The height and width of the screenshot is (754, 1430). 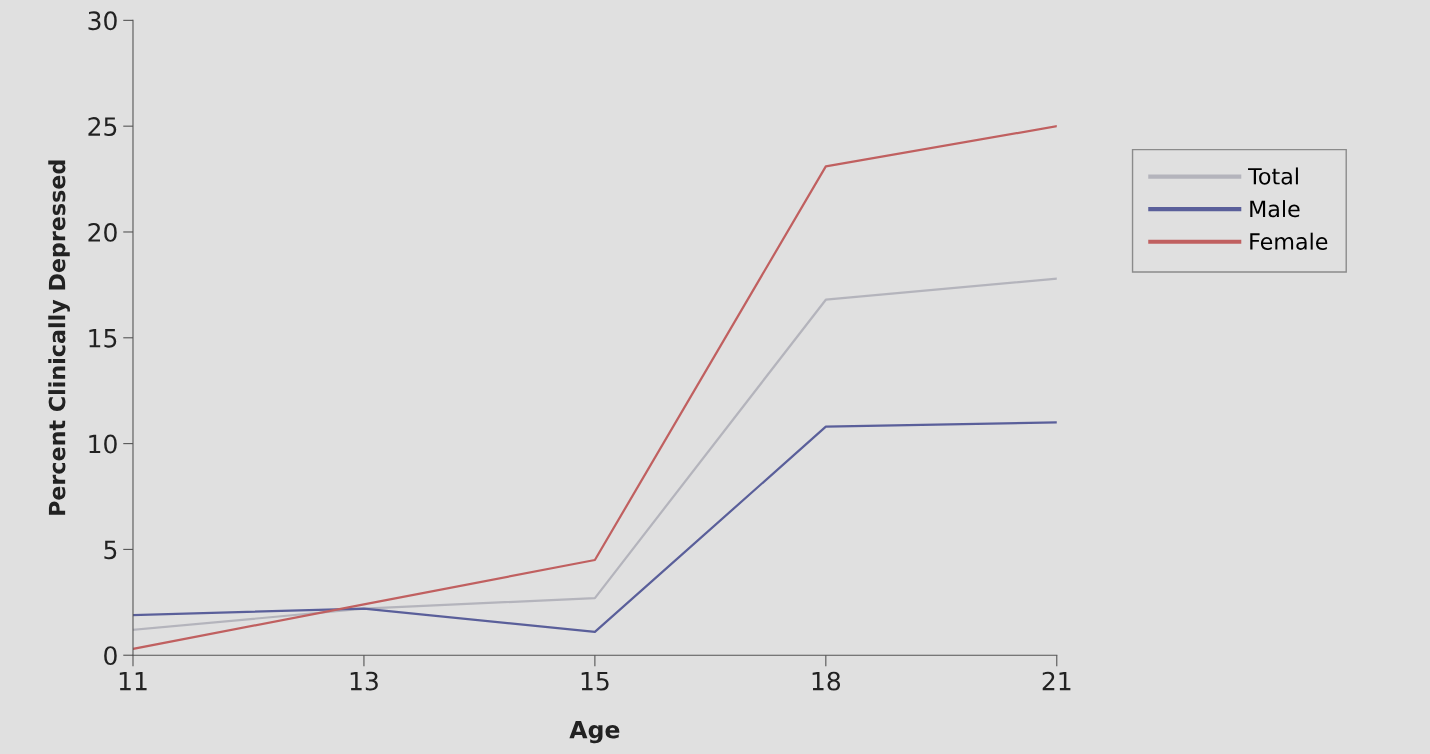 I want to click on y-tick-label: 20, so click(x=102, y=232).